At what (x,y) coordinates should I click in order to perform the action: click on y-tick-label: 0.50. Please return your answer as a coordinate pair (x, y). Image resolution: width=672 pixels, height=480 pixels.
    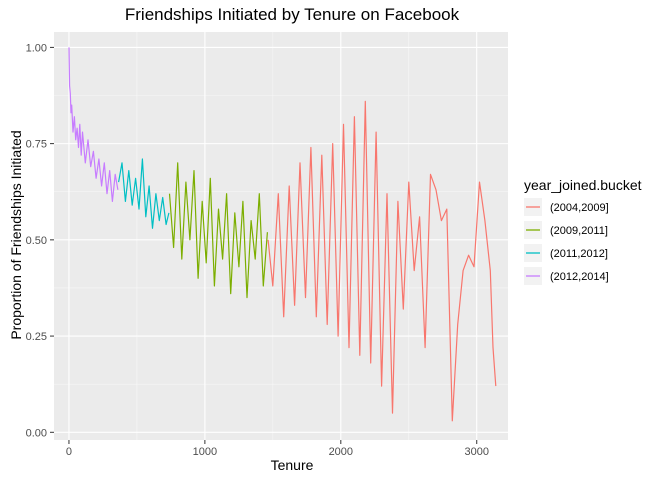
    Looking at the image, I should click on (36, 241).